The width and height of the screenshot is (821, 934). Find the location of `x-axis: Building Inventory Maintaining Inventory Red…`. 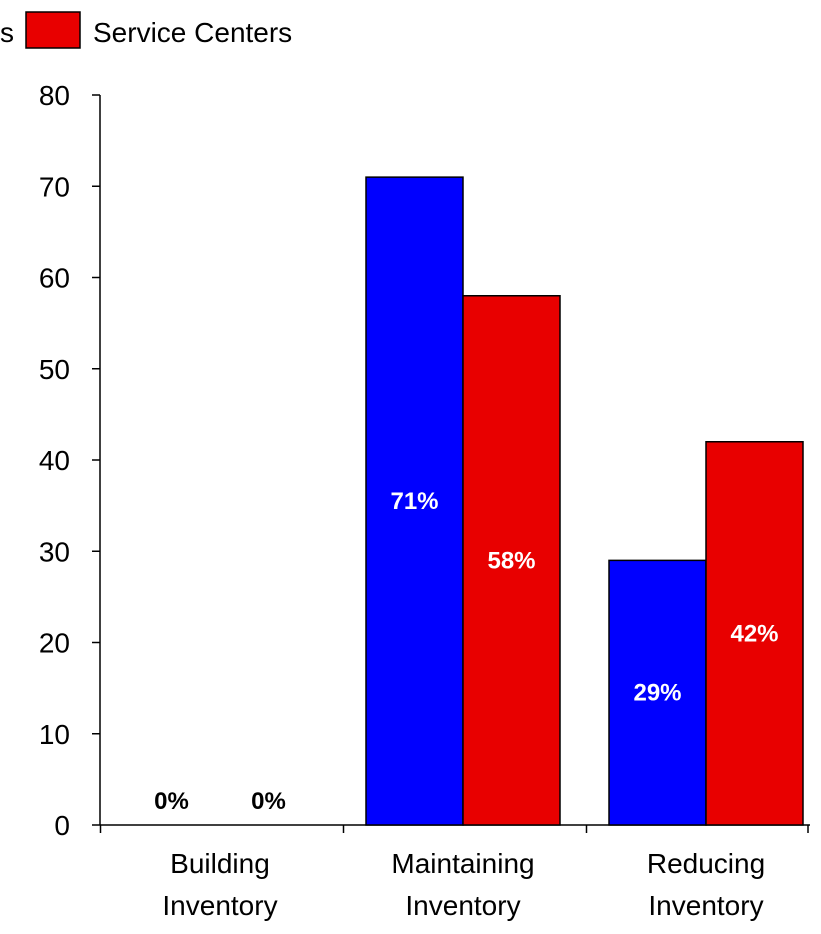

x-axis: Building Inventory Maintaining Inventory Red… is located at coordinates (454, 872).